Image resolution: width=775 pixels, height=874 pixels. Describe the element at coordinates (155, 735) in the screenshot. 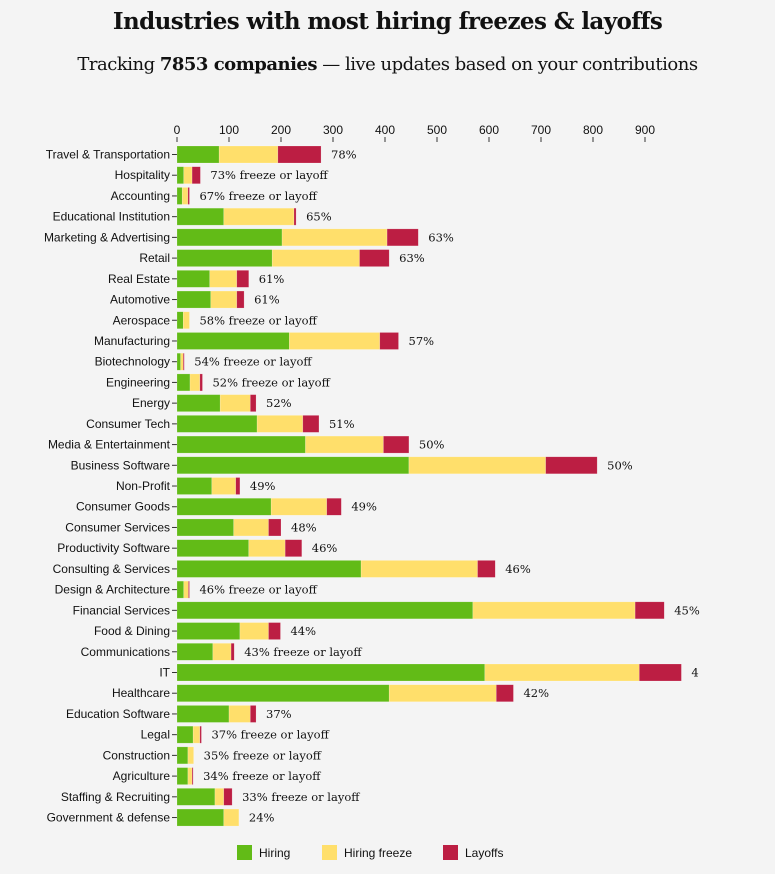

I see `category-label: Legal` at that location.